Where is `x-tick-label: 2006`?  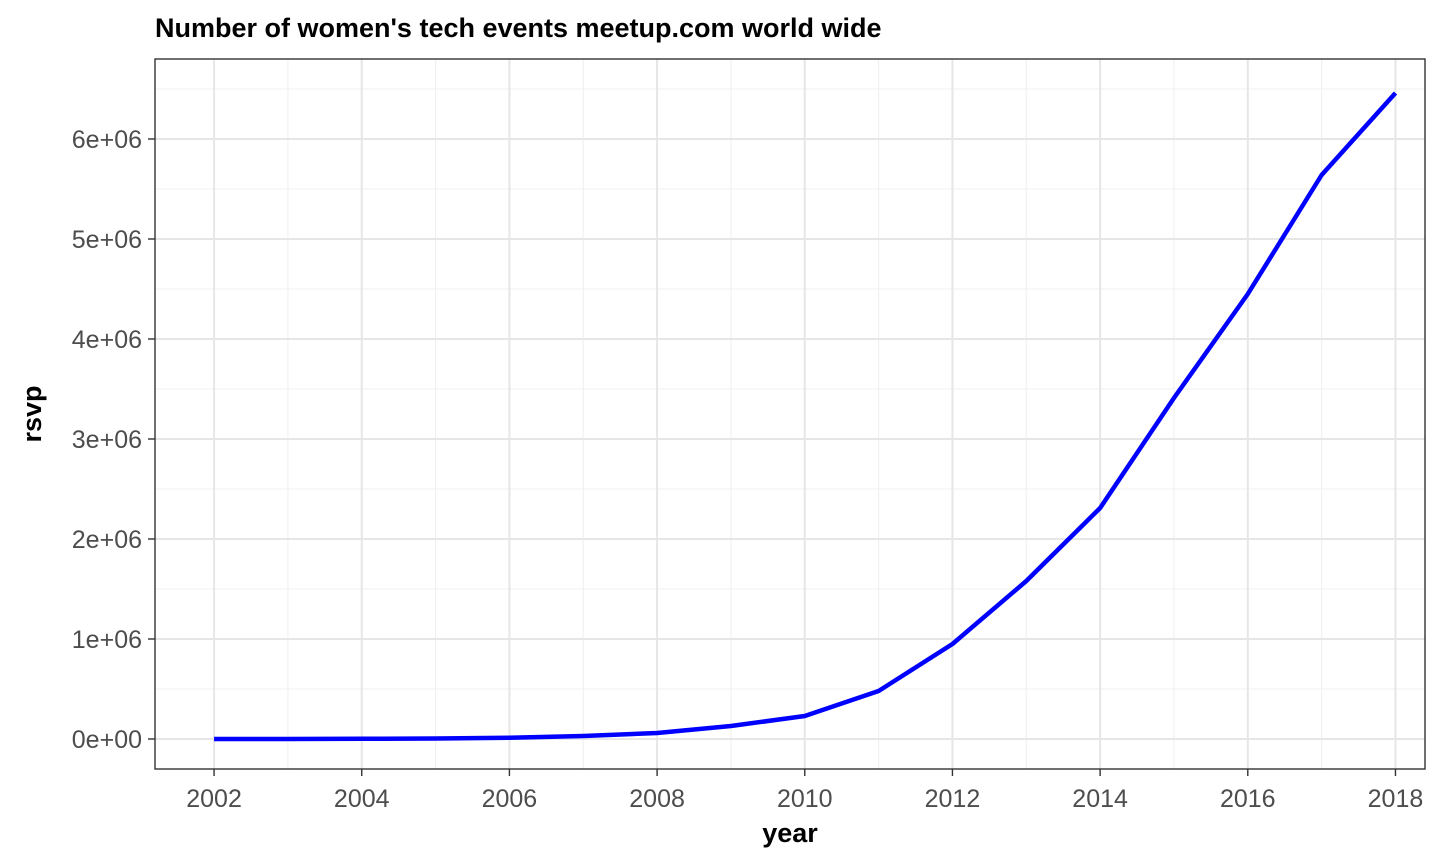 x-tick-label: 2006 is located at coordinates (510, 799).